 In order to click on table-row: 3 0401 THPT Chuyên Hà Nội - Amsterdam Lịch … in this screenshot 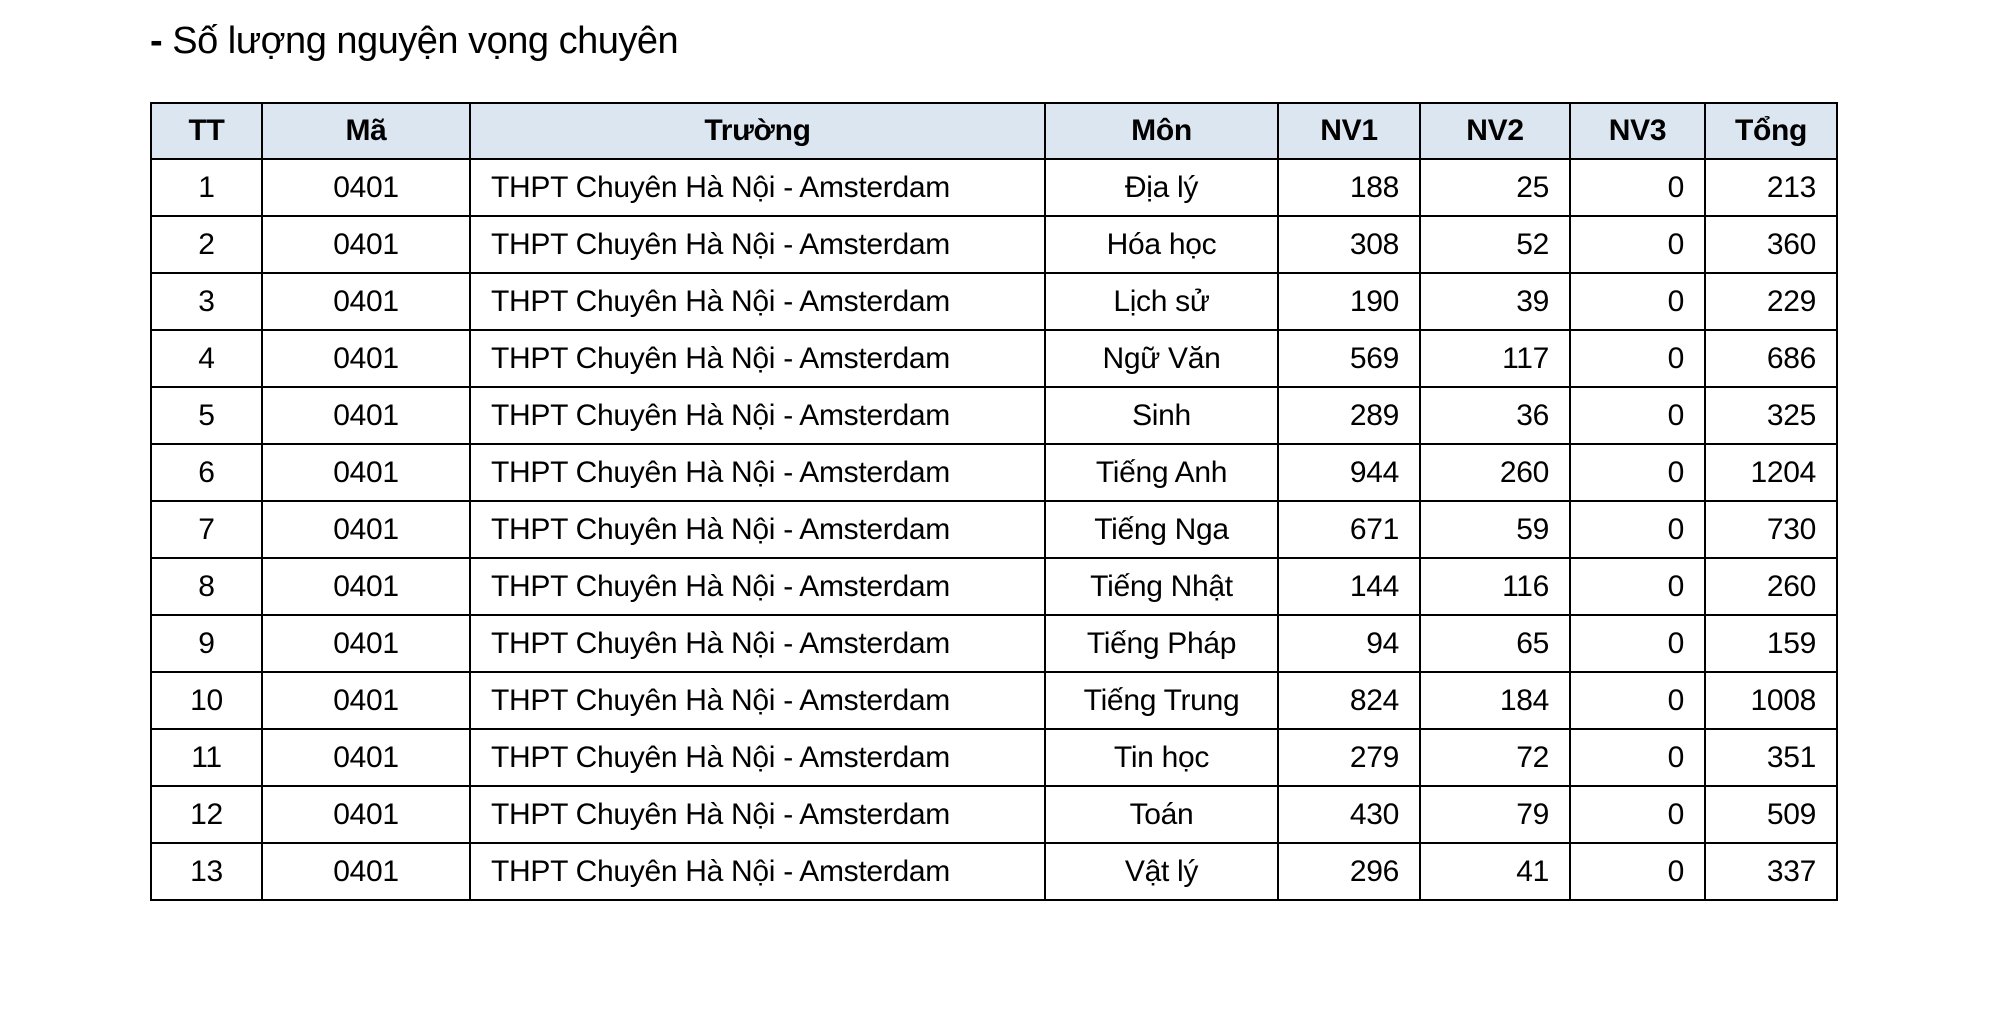, I will do `click(994, 301)`.